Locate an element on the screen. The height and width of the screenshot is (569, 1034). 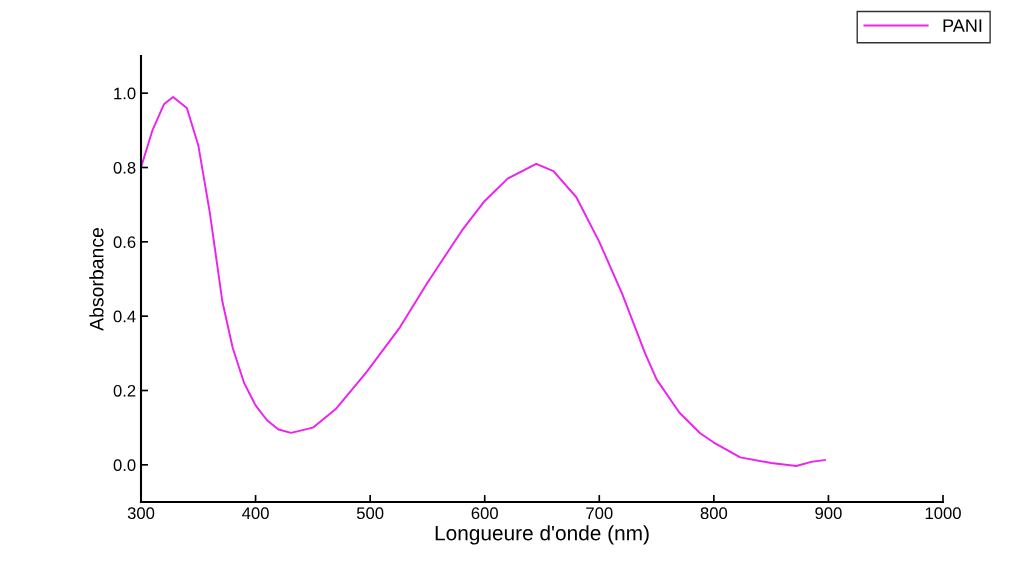
x-tick-label: 400 is located at coordinates (255, 513).